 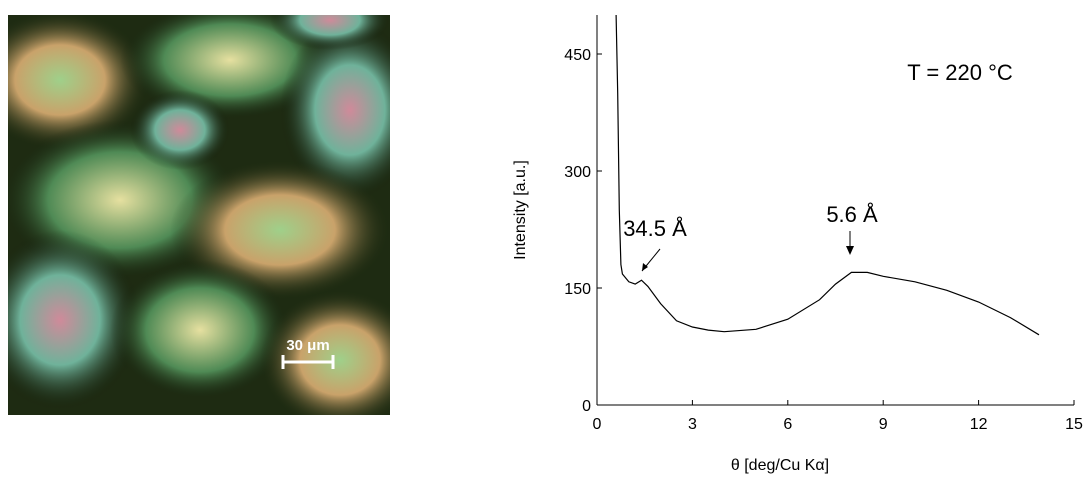 I want to click on annotation: 5.6 Å, so click(x=852, y=214).